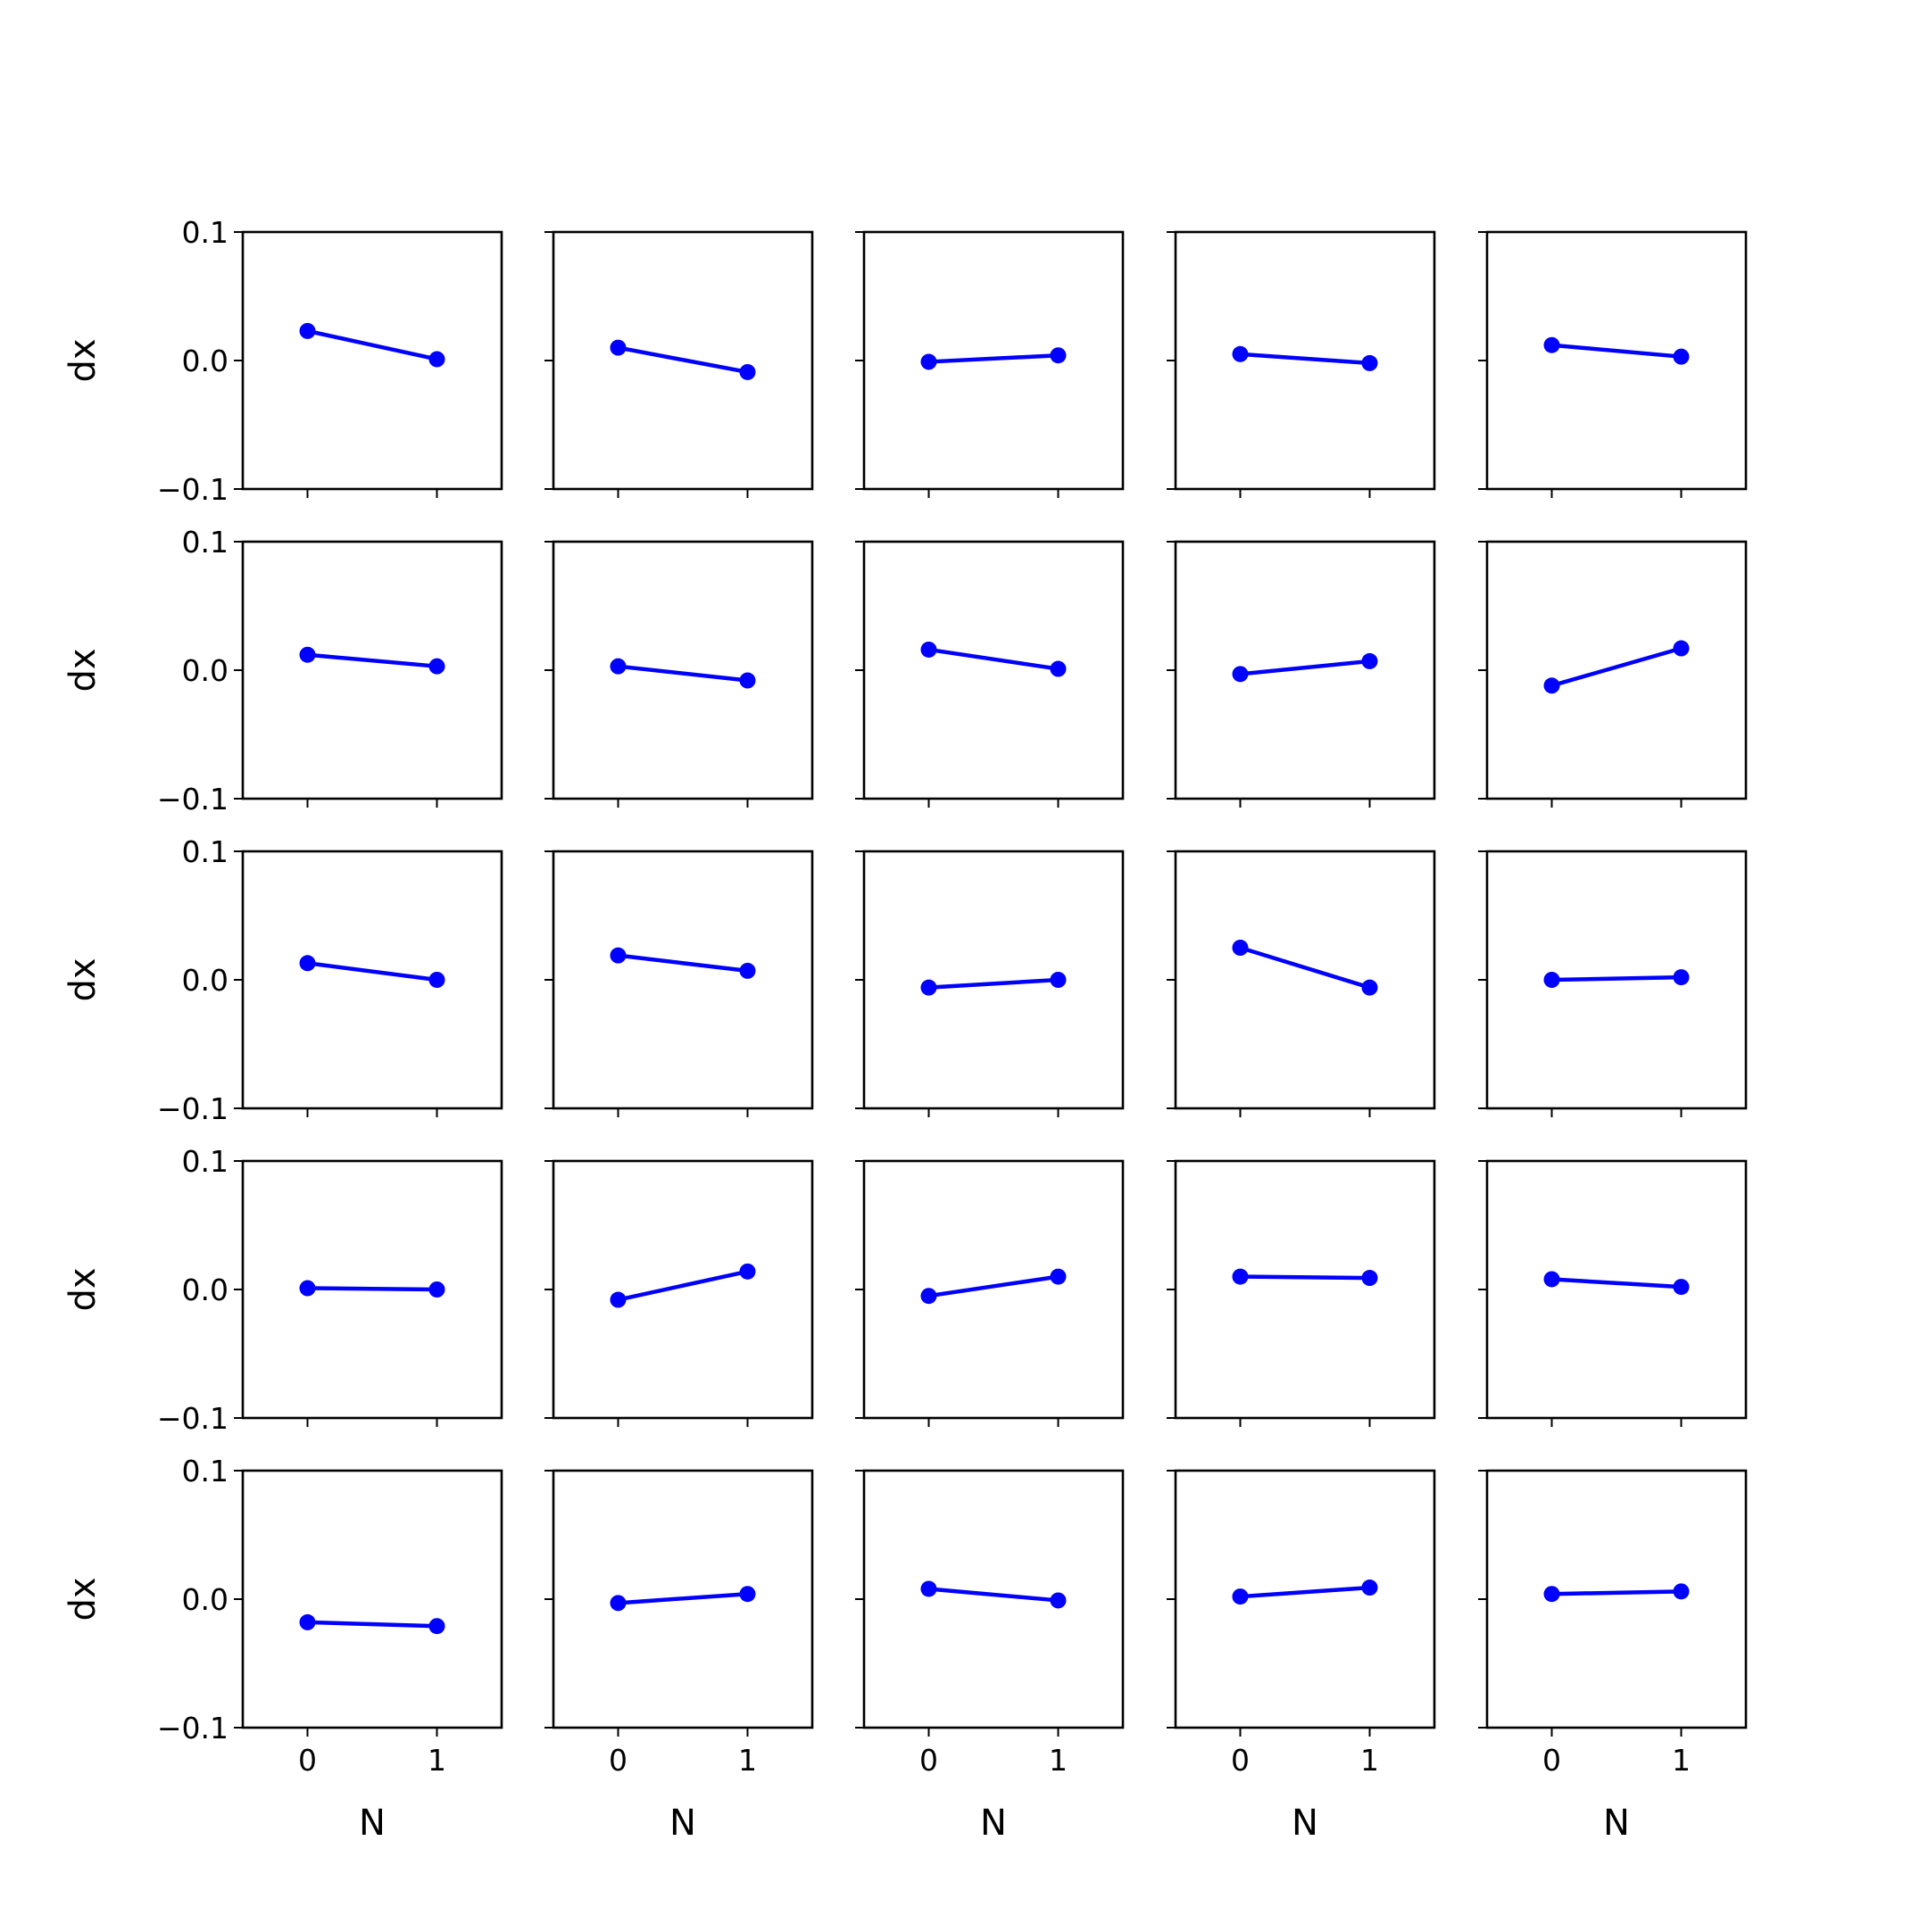 The height and width of the screenshot is (1932, 1928). Describe the element at coordinates (193, 799) in the screenshot. I see `y-tick-label-1-2: −0.1` at that location.